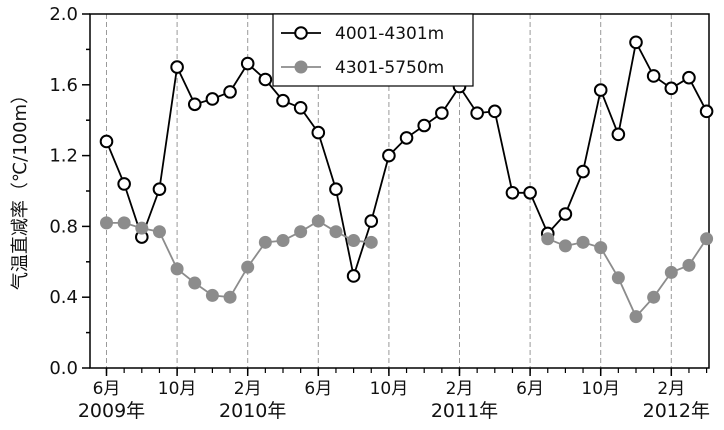  Describe the element at coordinates (20, 188) in the screenshot. I see `y-axis-label: 气温直减率（℃/100m）` at that location.